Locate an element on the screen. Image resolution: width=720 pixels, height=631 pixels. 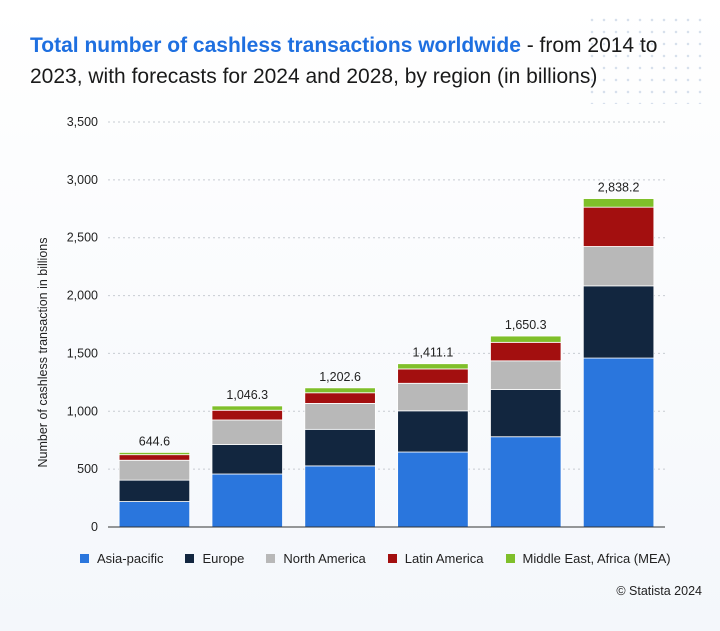
y-tick-label: 500 is located at coordinates (87, 469).